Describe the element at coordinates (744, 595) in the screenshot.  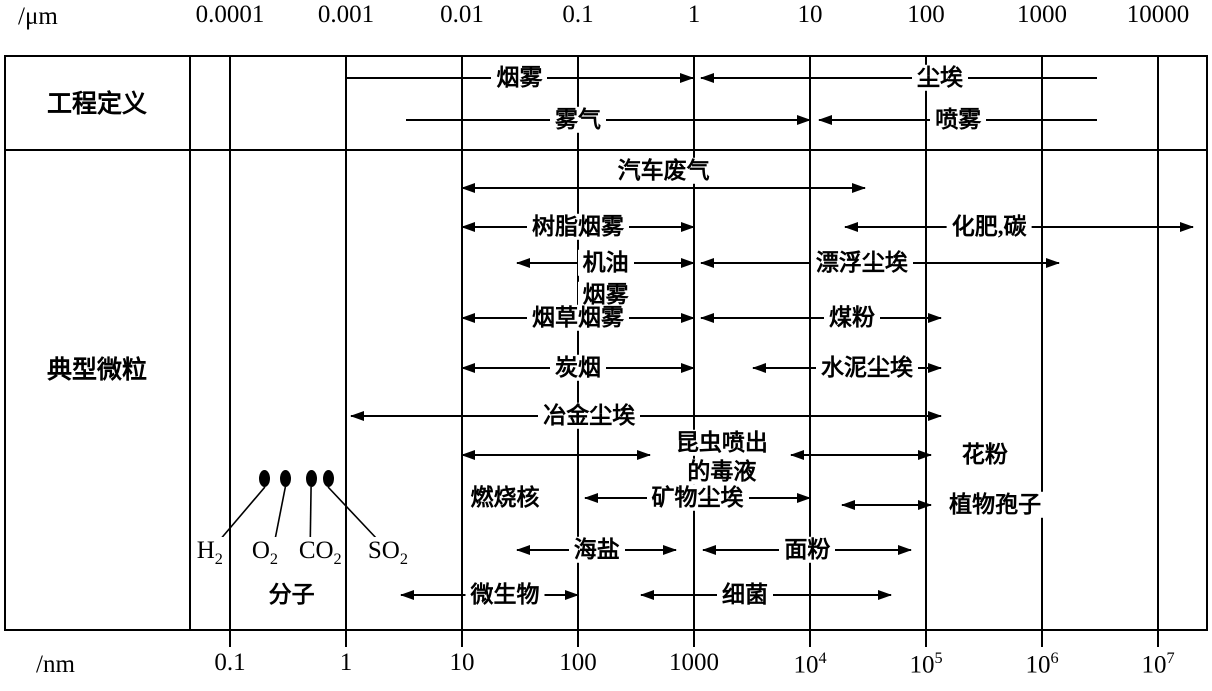
I see `item-label: 细菌` at that location.